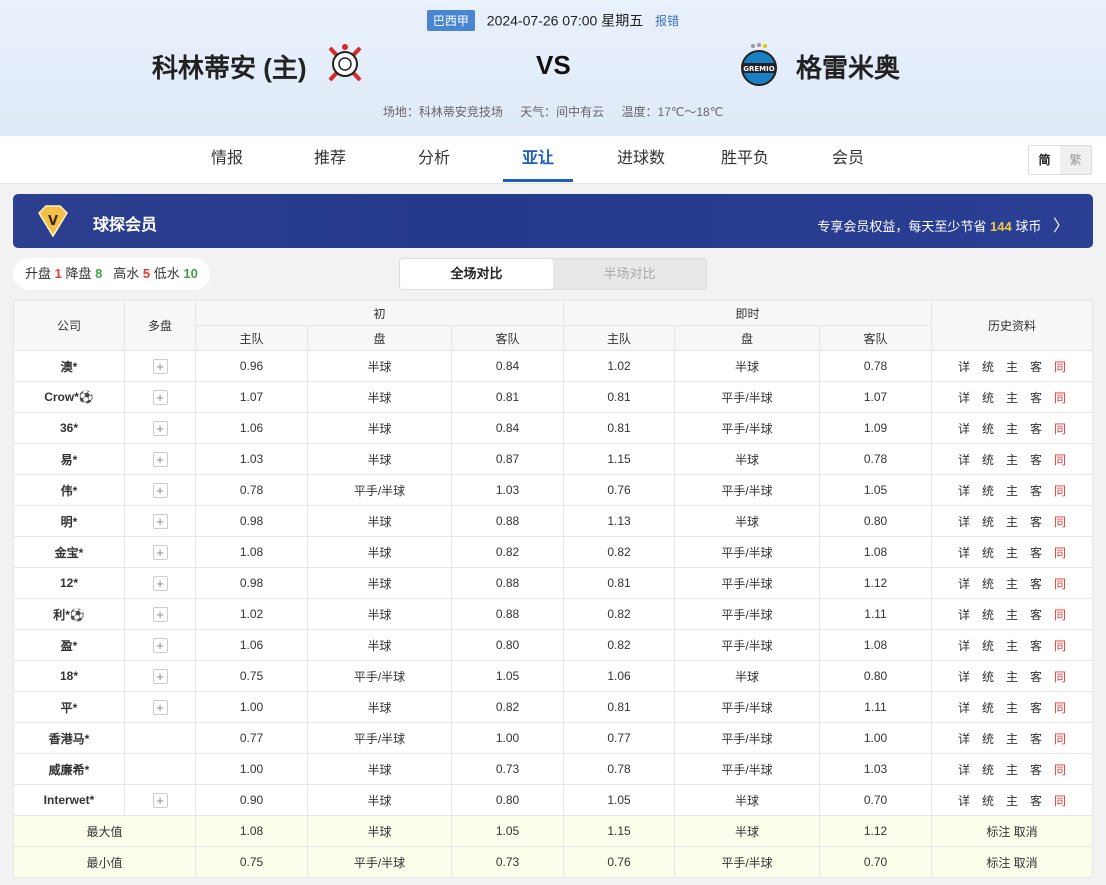 The height and width of the screenshot is (885, 1106). Describe the element at coordinates (69, 707) in the screenshot. I see `company-name: 平*` at that location.